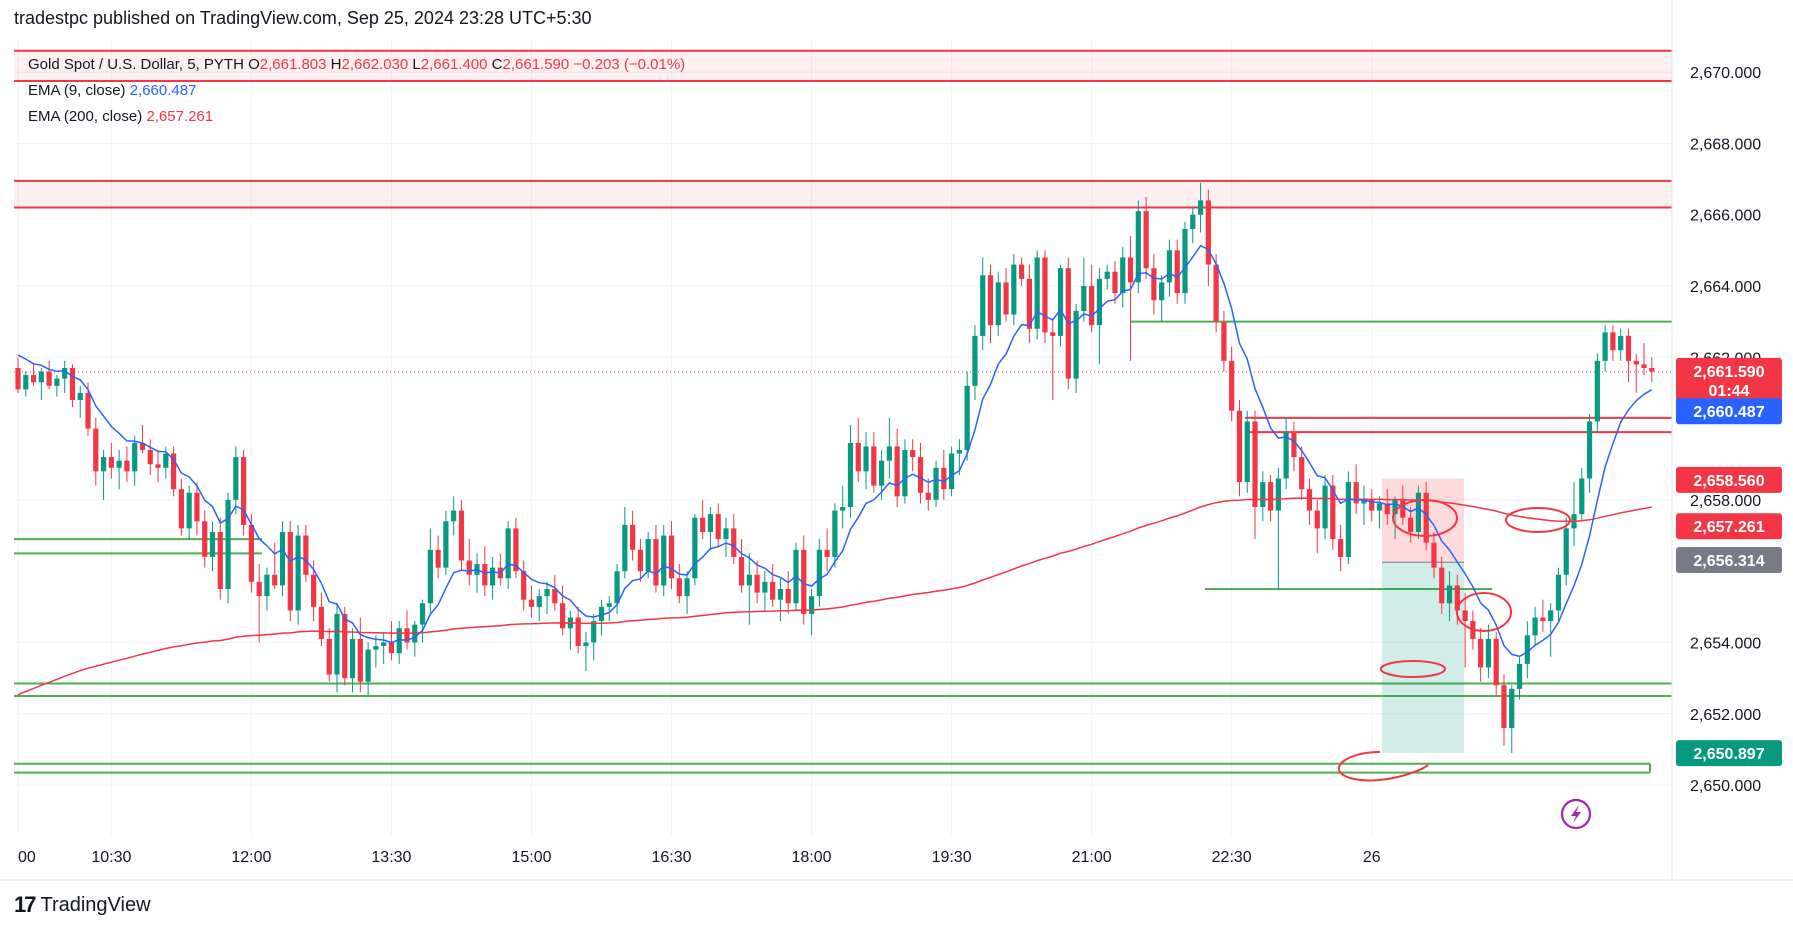 This screenshot has height=928, width=1793. I want to click on symbol-name: Gold Spot / U.S. Dollar, 5, PYTH, so click(136, 64).